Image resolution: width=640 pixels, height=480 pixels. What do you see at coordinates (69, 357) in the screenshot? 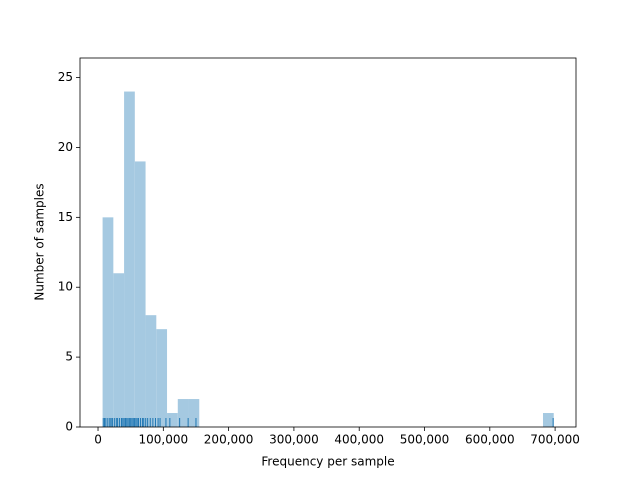
I see `y-tick-label: 5` at bounding box center [69, 357].